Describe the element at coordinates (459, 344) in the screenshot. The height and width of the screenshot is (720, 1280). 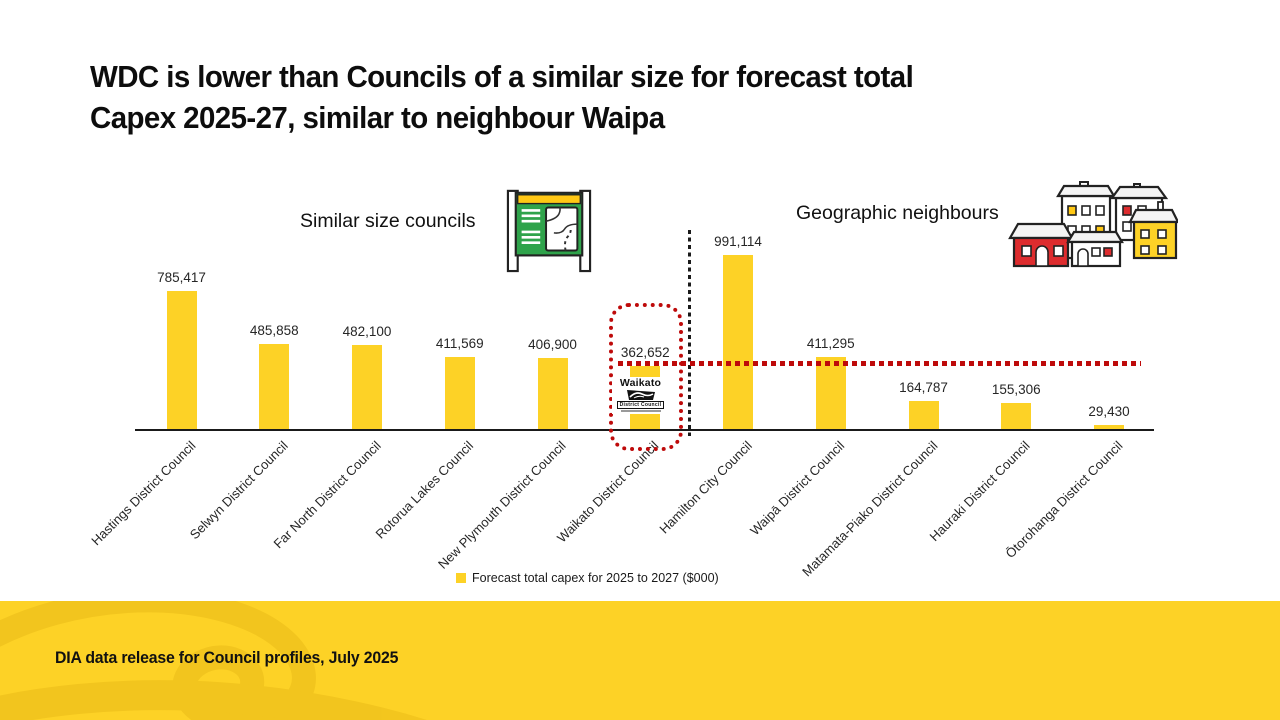
I see `value-label-rotorua-lakes-council: 411,569` at that location.